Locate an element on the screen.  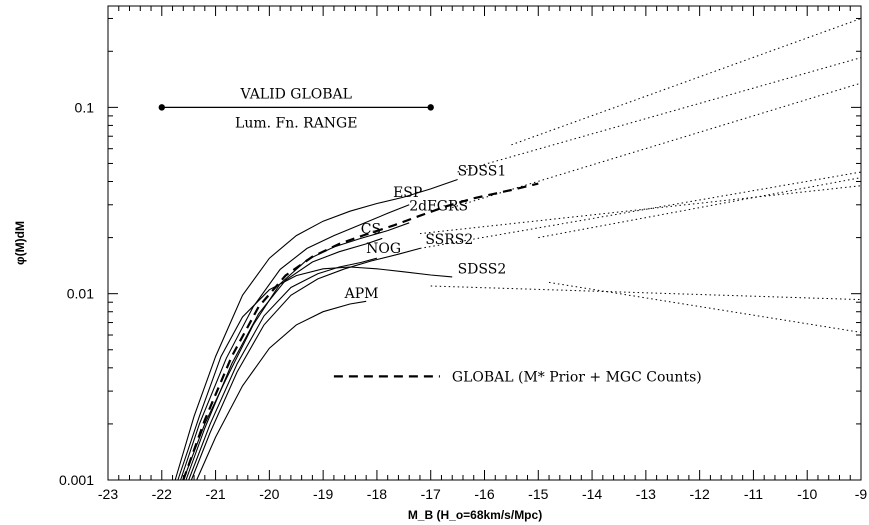
legend-label: GLOBAL (M* Prior + MGC Counts) is located at coordinates (577, 377).